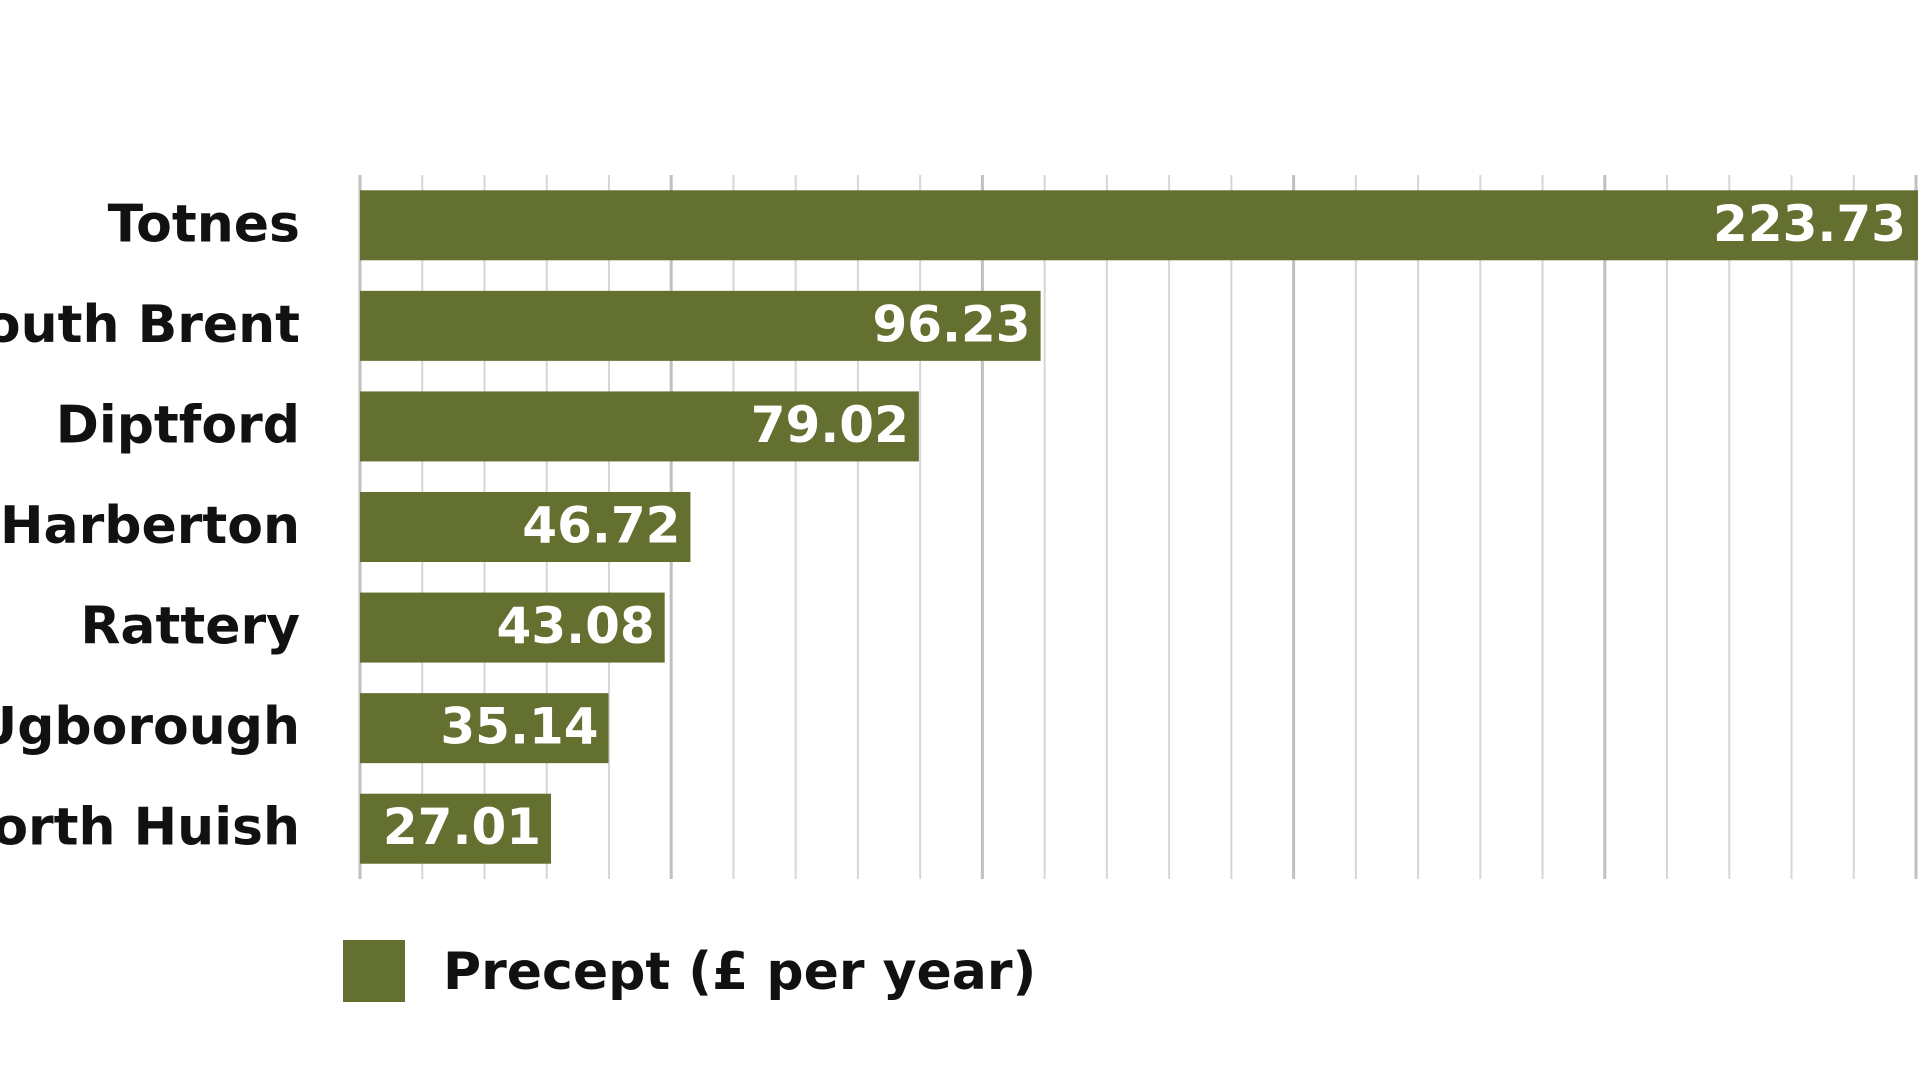 This screenshot has height=1080, width=1920. What do you see at coordinates (150, 526) in the screenshot?
I see `y-tick-label: Harberton` at bounding box center [150, 526].